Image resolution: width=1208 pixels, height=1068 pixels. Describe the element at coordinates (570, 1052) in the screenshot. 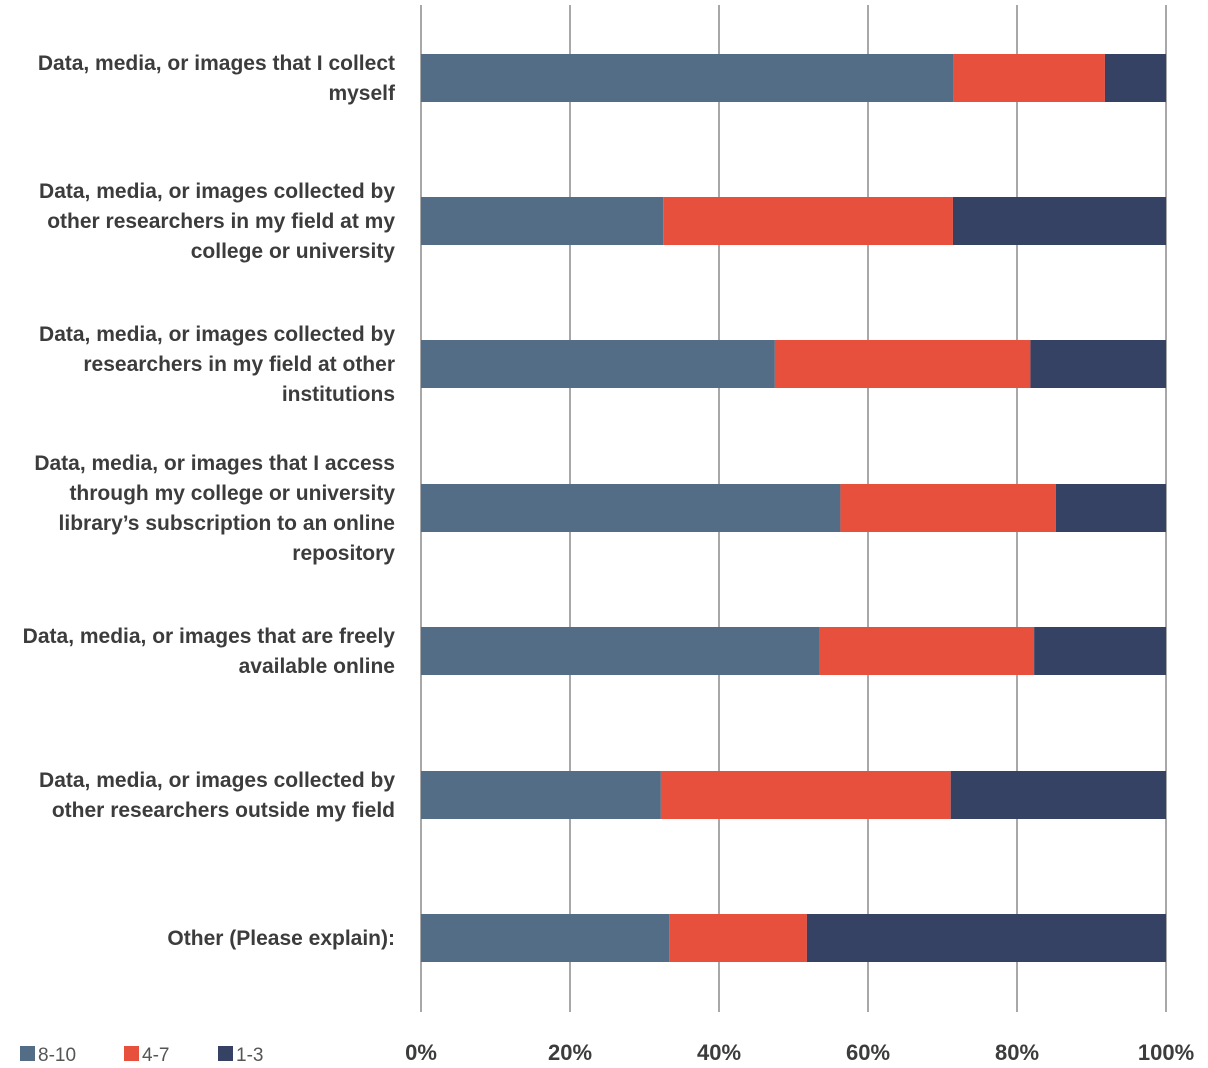

I see `x-tick-label: 20%` at that location.